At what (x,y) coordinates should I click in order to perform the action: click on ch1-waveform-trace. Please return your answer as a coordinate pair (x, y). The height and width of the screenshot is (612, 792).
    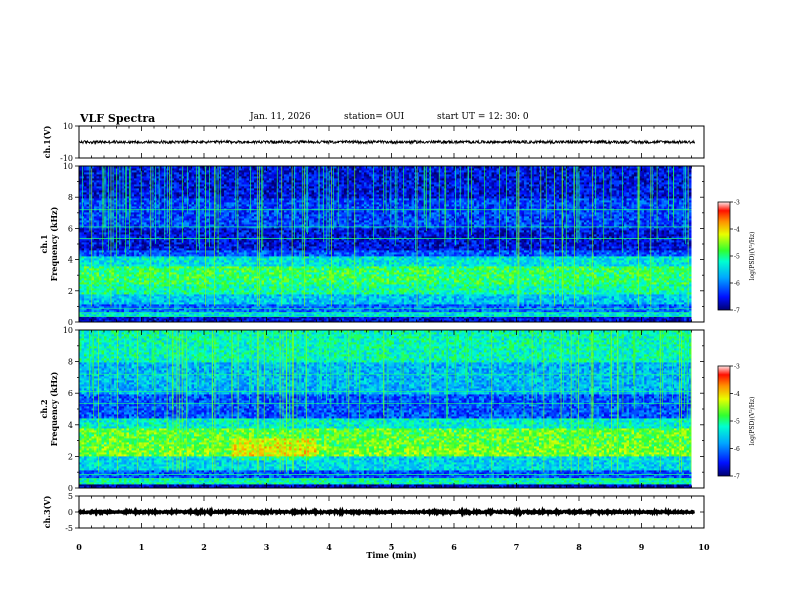
    Looking at the image, I should click on (387, 142).